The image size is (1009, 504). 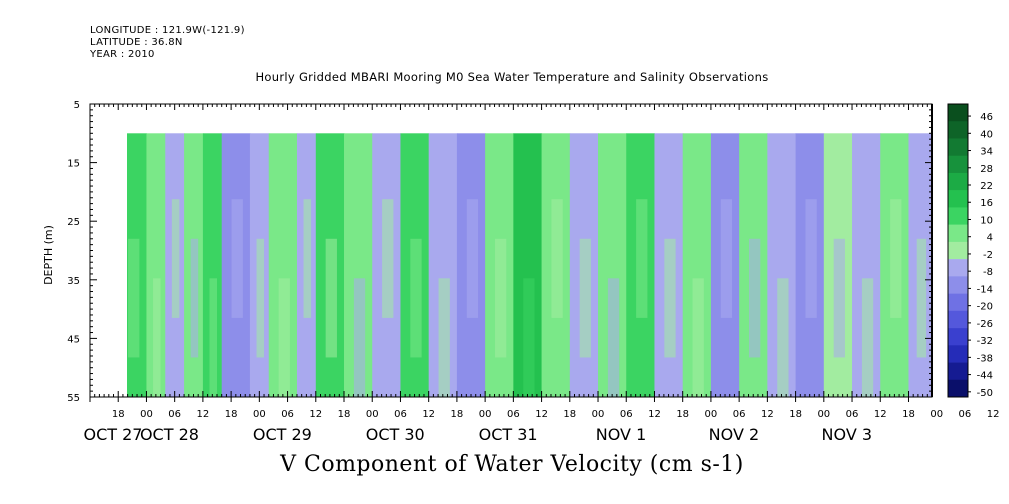 I want to click on colorbar-label: 46, so click(x=986, y=117).